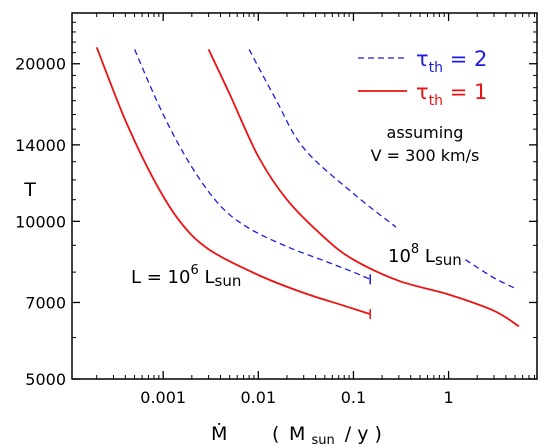  What do you see at coordinates (425, 155) in the screenshot?
I see `annotation-velocity: V = 300 km/s` at bounding box center [425, 155].